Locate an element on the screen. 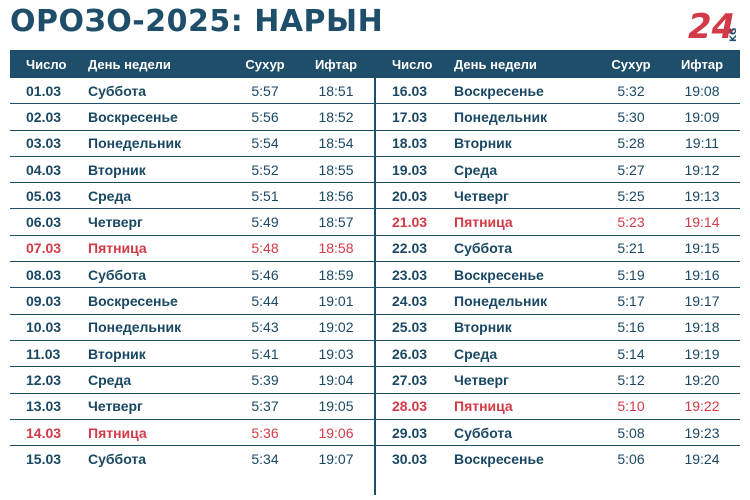 The width and height of the screenshot is (750, 500). cell-iftar: 19:02 is located at coordinates (336, 327).